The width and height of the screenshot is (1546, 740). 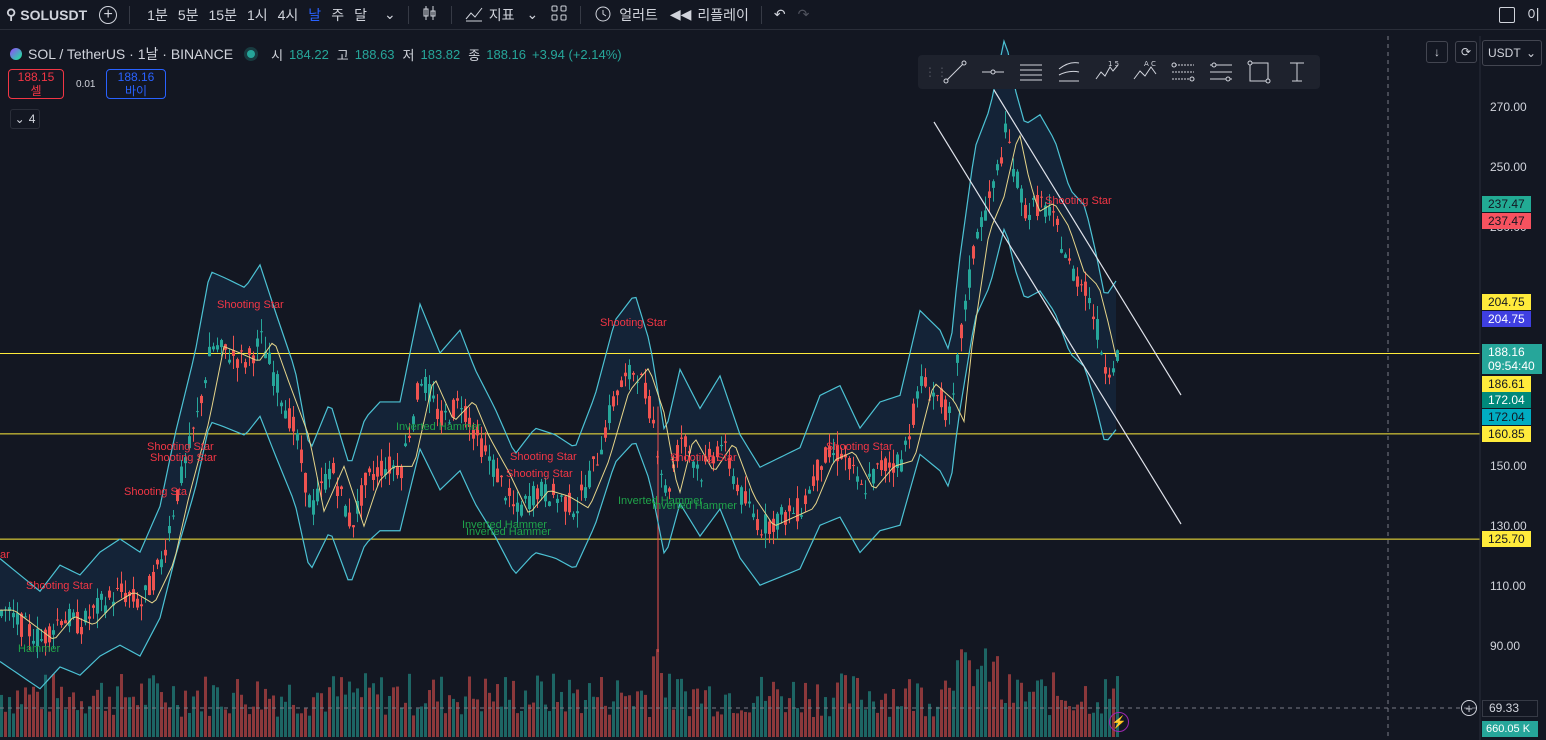 What do you see at coordinates (625, 15) in the screenshot?
I see `alert-button: 얼러트` at bounding box center [625, 15].